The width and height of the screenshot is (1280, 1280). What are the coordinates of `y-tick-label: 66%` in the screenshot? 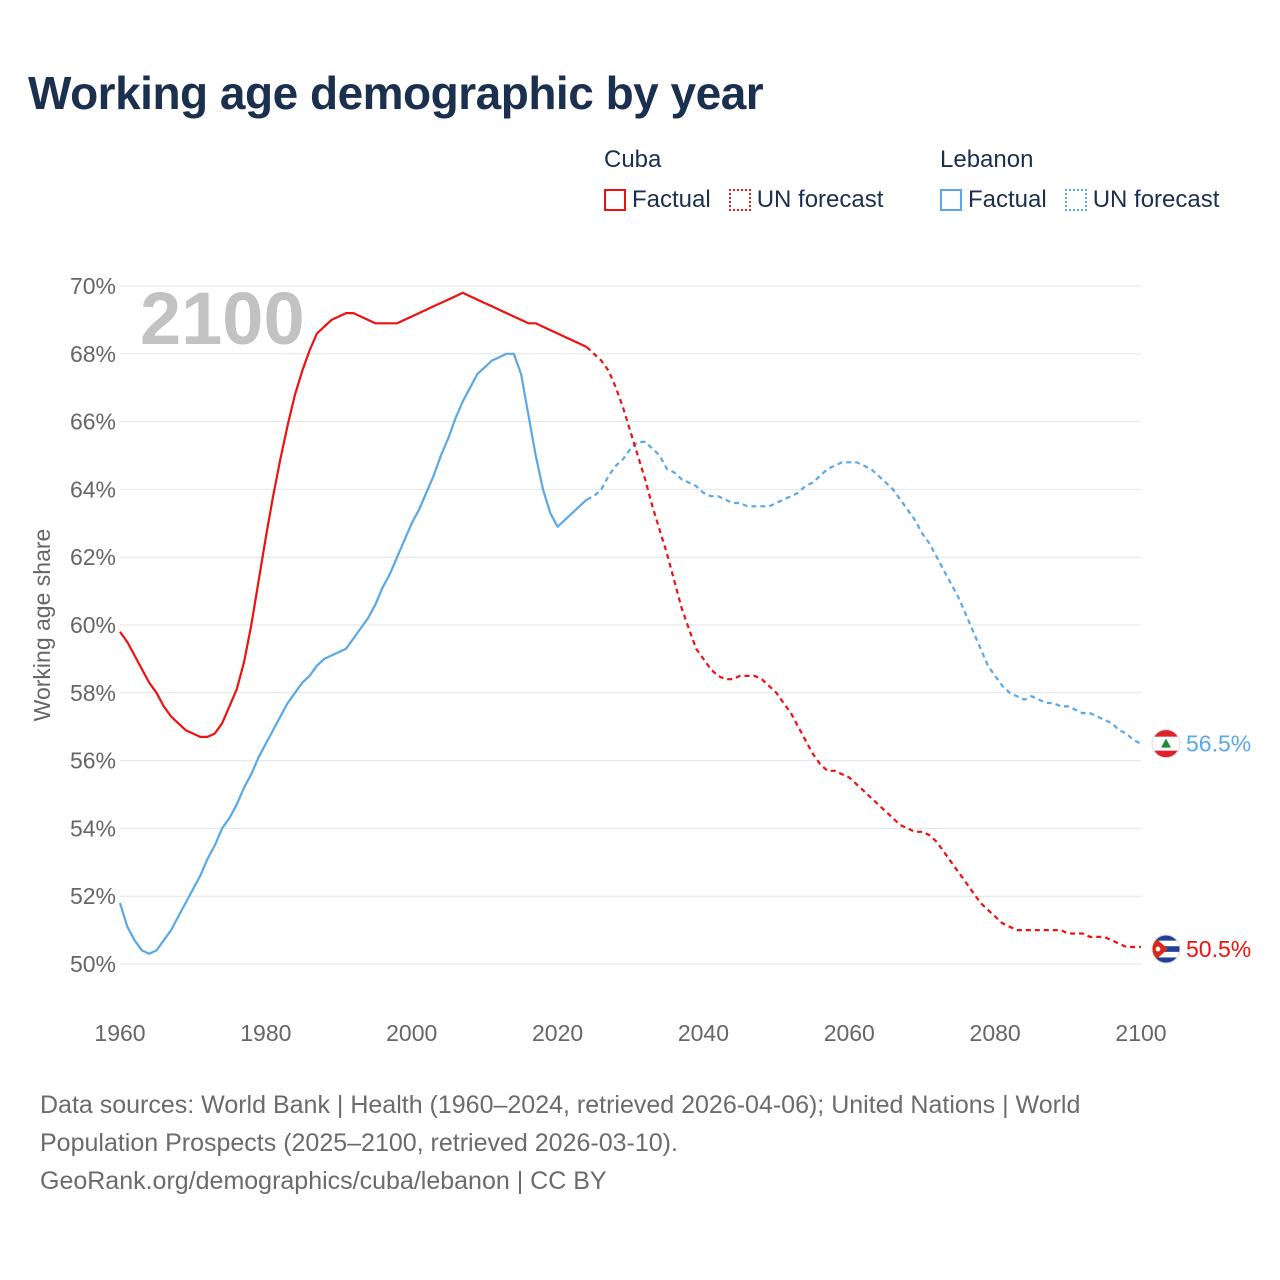 It's located at (93, 422).